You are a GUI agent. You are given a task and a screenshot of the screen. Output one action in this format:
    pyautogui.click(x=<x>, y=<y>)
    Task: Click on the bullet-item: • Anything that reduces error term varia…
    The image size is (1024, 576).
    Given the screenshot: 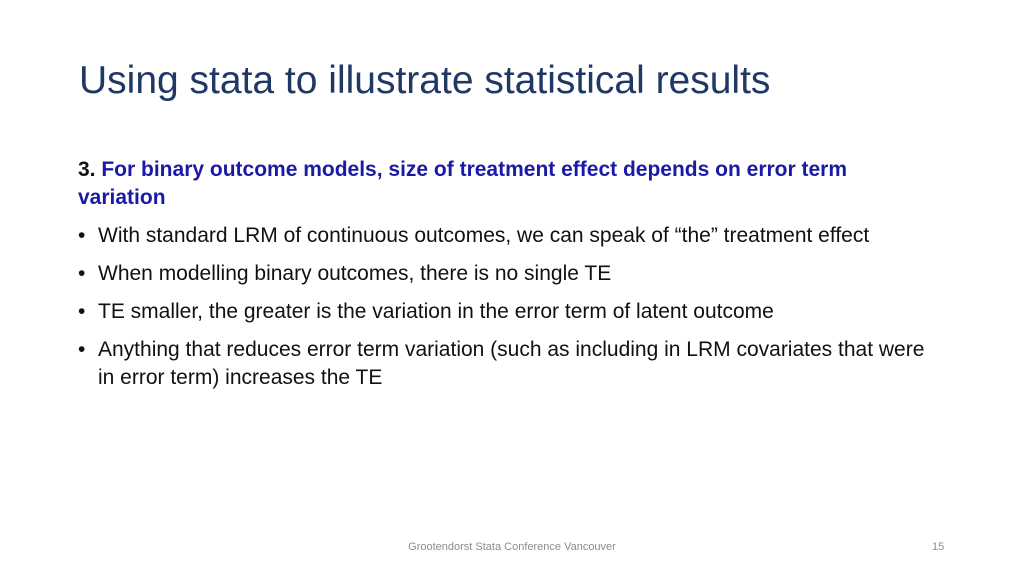 What is the action you would take?
    pyautogui.click(x=508, y=364)
    